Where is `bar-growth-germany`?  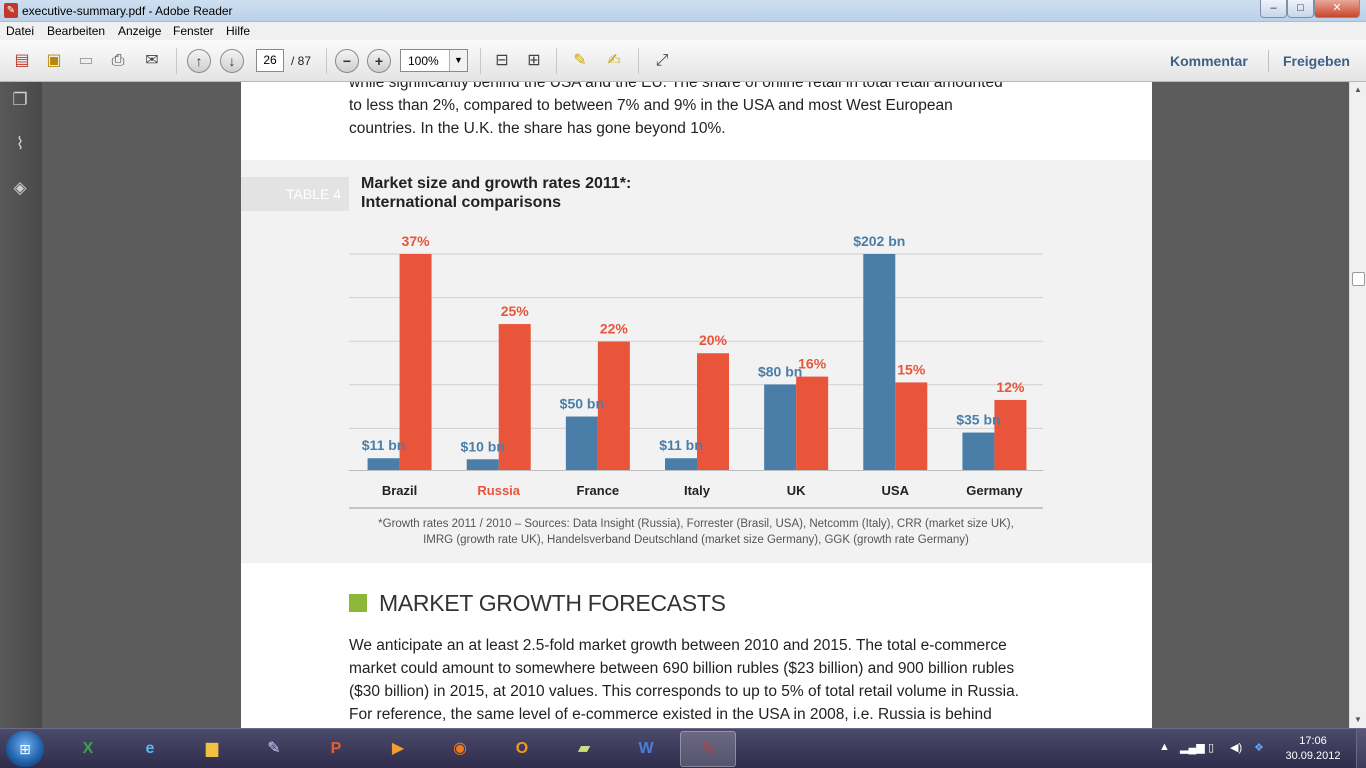
bar-growth-germany is located at coordinates (1010, 434).